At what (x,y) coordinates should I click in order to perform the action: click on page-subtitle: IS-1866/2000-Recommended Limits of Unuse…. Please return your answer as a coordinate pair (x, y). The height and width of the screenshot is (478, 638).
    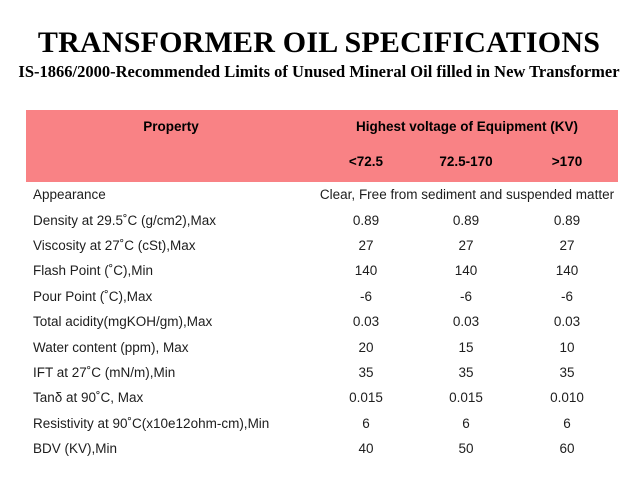
    Looking at the image, I should click on (319, 71).